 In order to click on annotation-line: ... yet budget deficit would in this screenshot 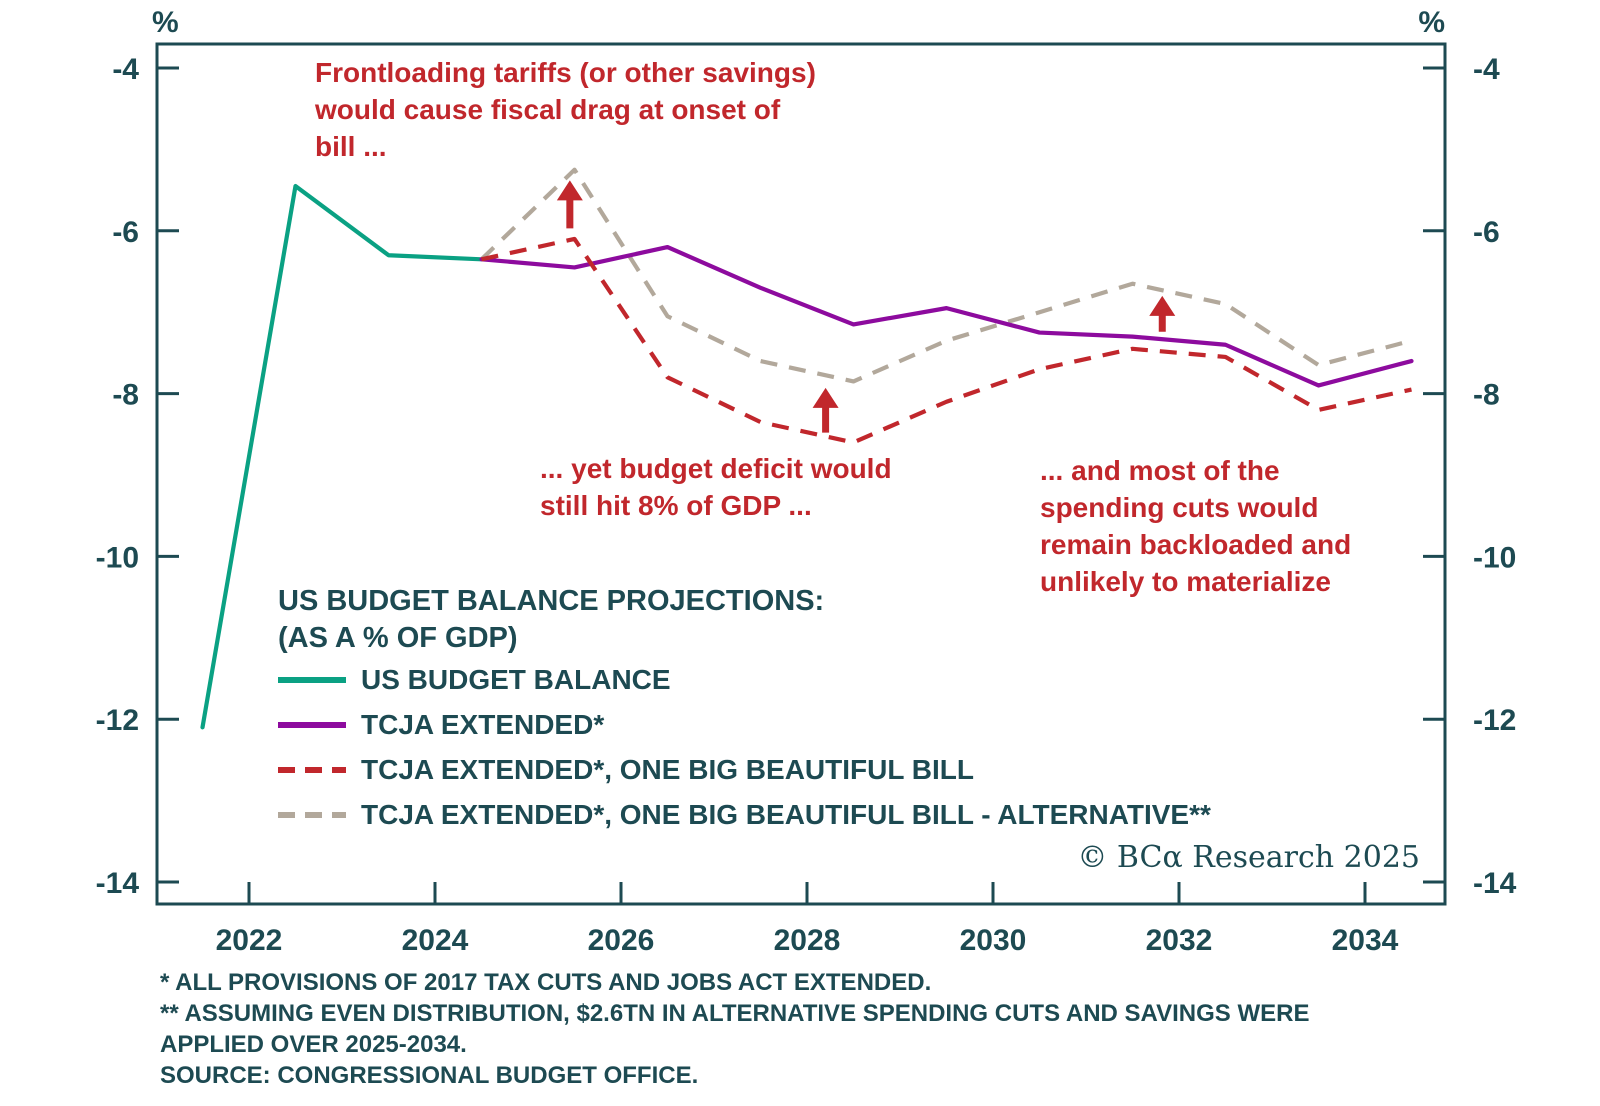, I will do `click(716, 468)`.